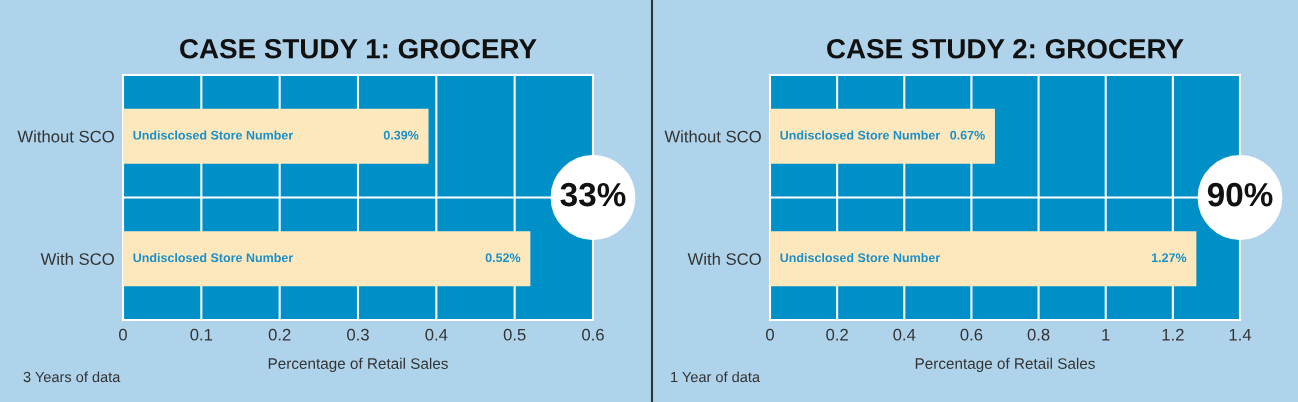 The image size is (1298, 402). Describe the element at coordinates (1038, 334) in the screenshot. I see `x-tick-label: 0.8` at that location.